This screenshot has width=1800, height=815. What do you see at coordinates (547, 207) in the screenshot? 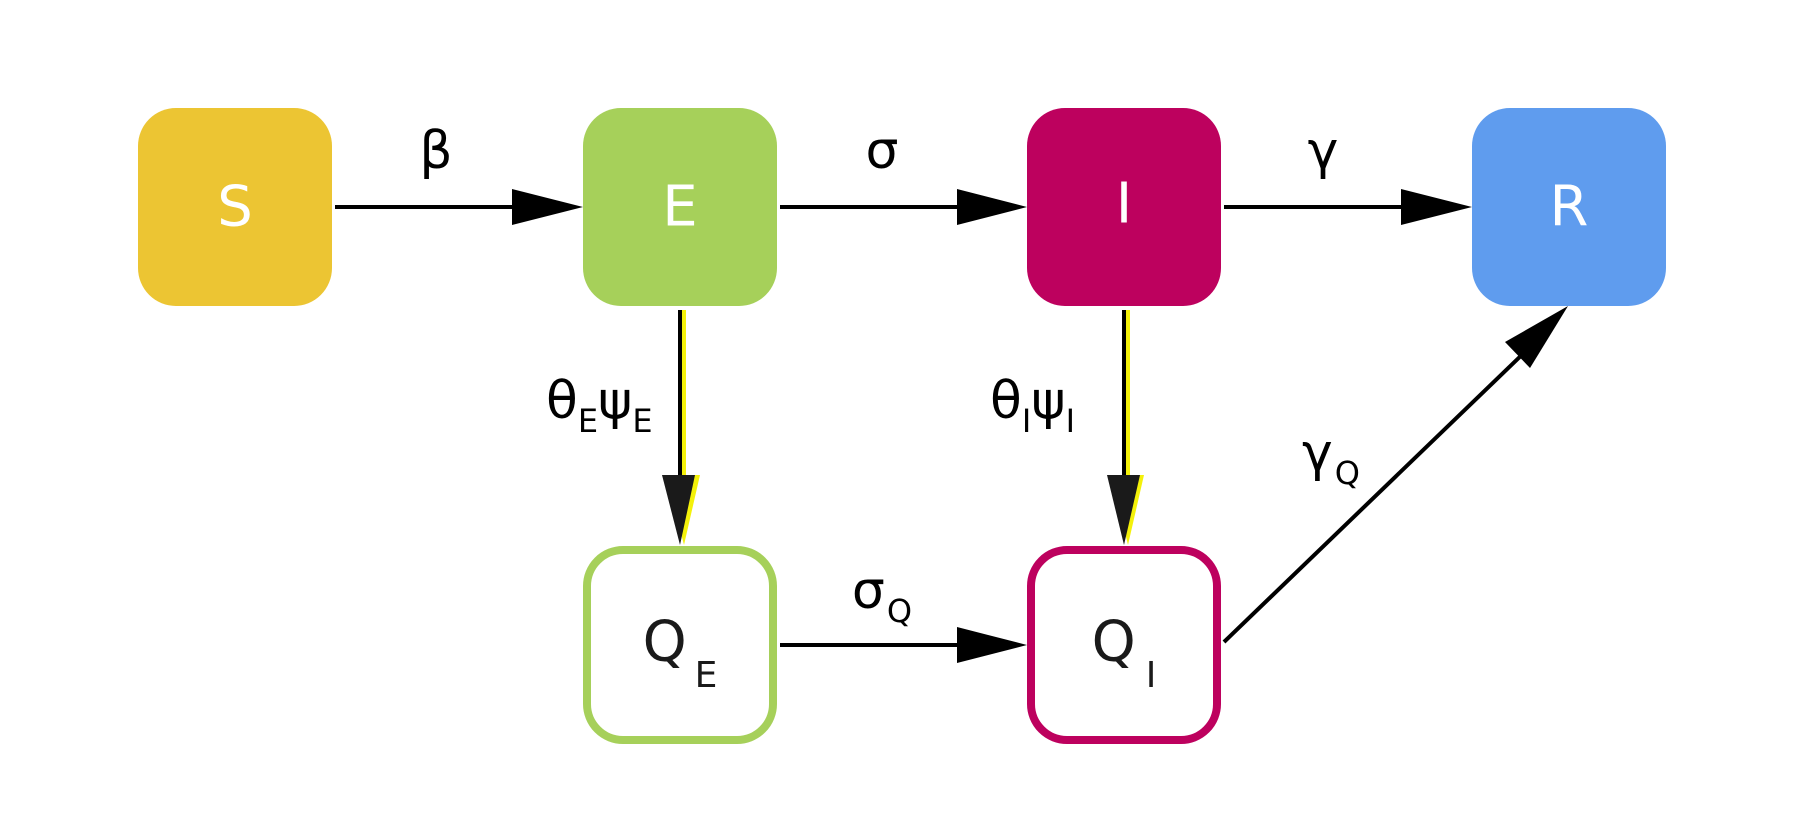
I see `edge-s-to-e-arrowhead` at bounding box center [547, 207].